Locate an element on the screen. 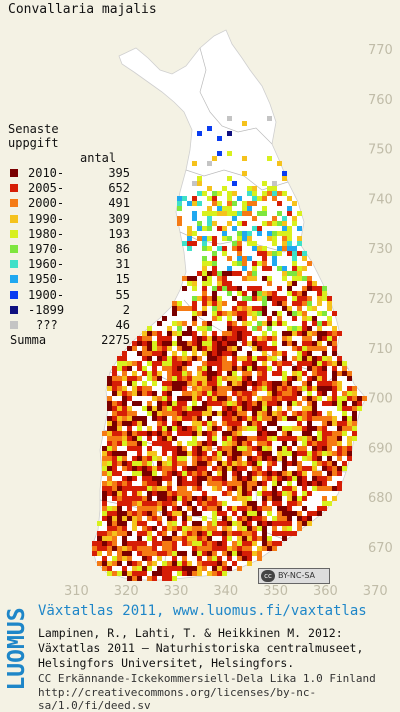 The image size is (400, 712). atlas-link: Växtatlas 2011, www.luomus.fi/vaxtatlas is located at coordinates (202, 611).